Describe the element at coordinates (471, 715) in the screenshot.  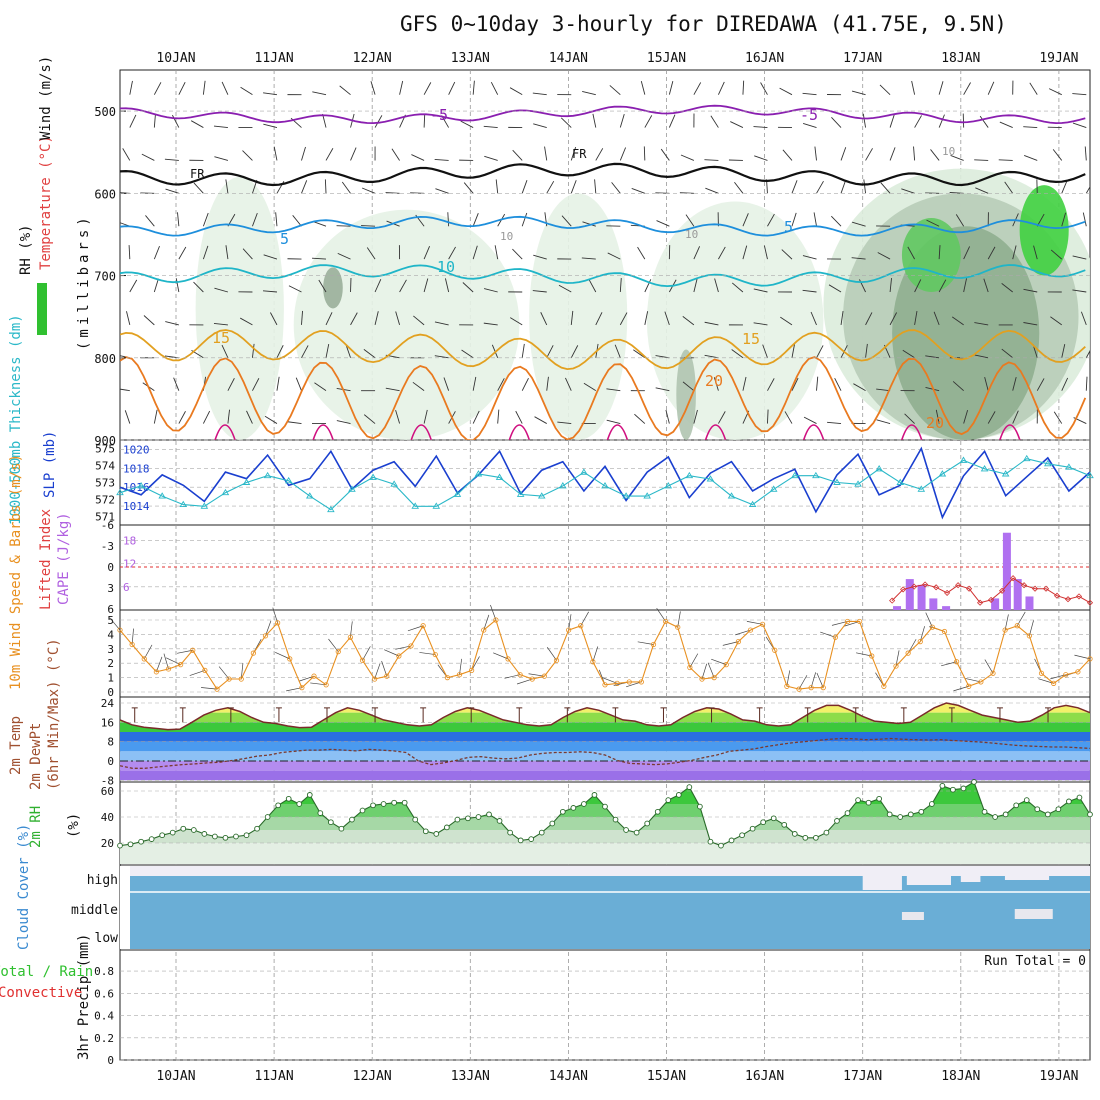
I see `minmax-bar` at that location.